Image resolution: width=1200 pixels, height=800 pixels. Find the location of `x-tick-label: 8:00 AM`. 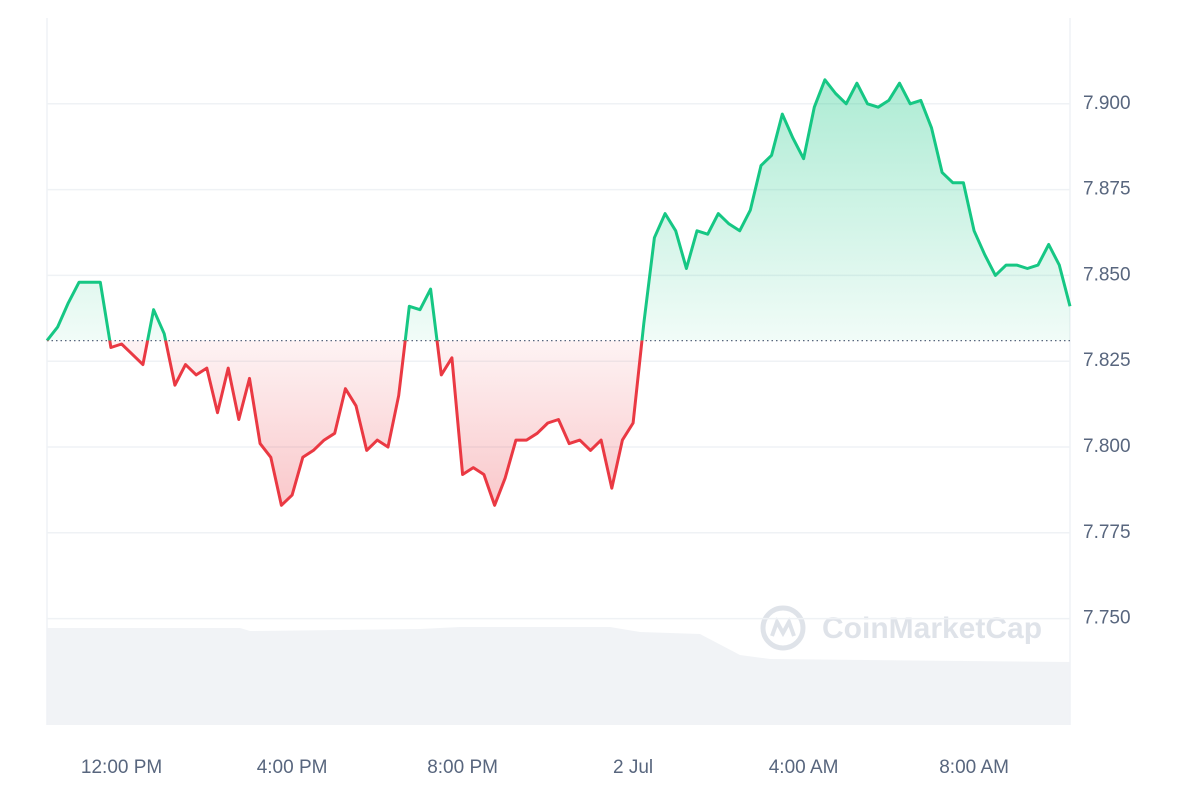

x-tick-label: 8:00 AM is located at coordinates (974, 767).